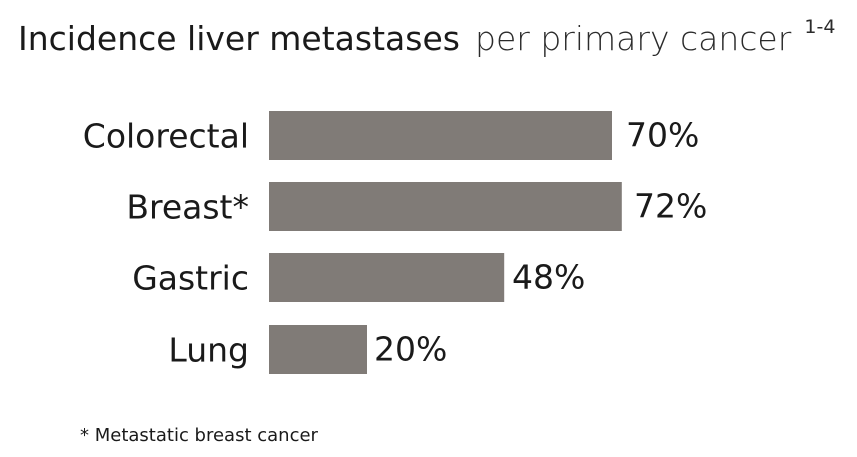  Describe the element at coordinates (633, 38) in the screenshot. I see `chart-title-rest: per primary cancer` at that location.